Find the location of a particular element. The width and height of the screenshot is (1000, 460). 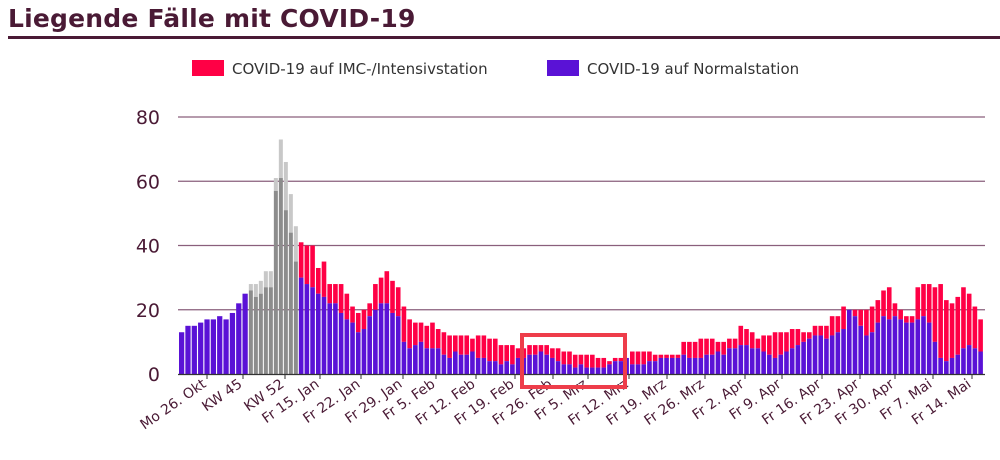

y-tick-label: 20 is located at coordinates (148, 311).